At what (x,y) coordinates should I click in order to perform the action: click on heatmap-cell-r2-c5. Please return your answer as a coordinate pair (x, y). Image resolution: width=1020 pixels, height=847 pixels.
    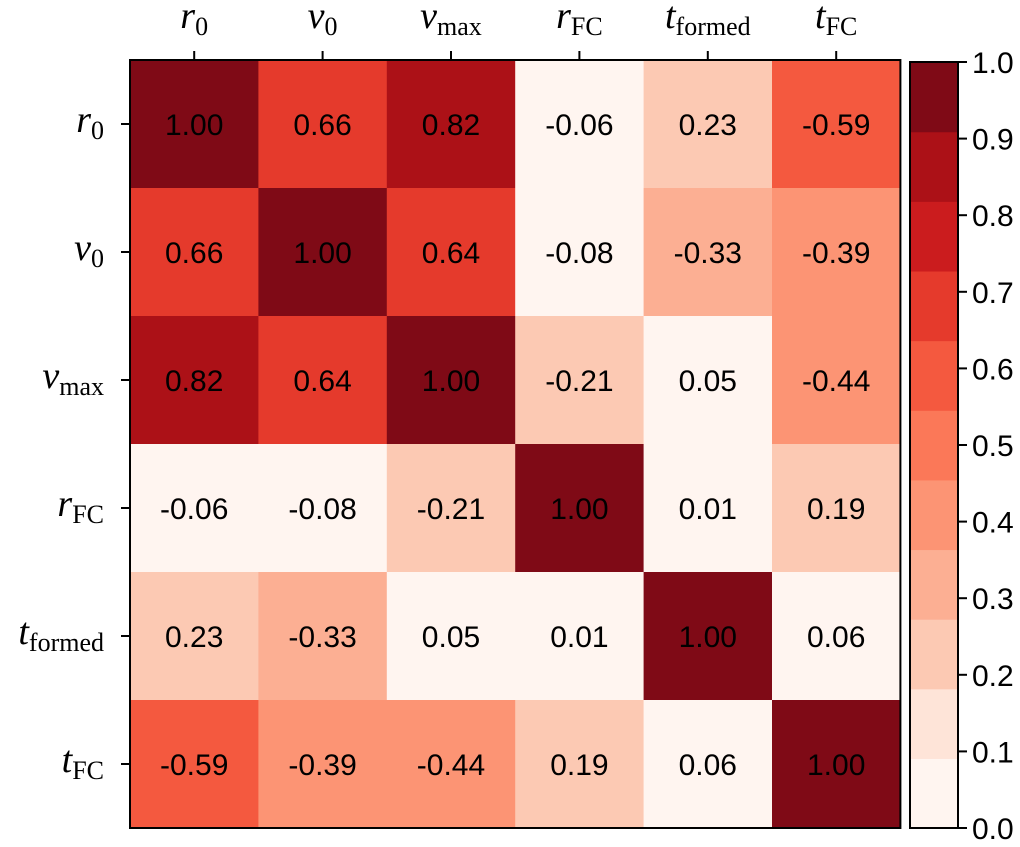
    Looking at the image, I should click on (836, 380).